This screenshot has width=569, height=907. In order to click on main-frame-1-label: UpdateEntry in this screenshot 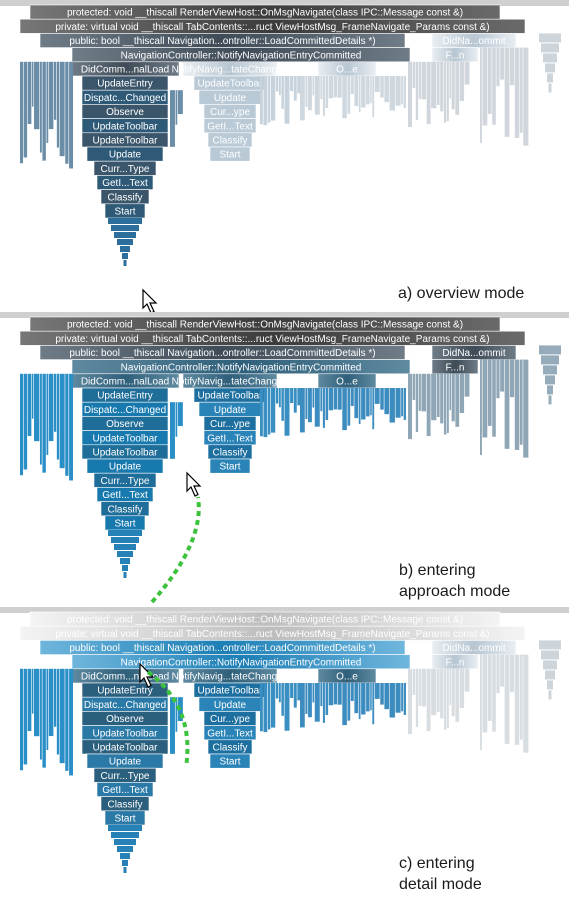, I will do `click(125, 84)`.